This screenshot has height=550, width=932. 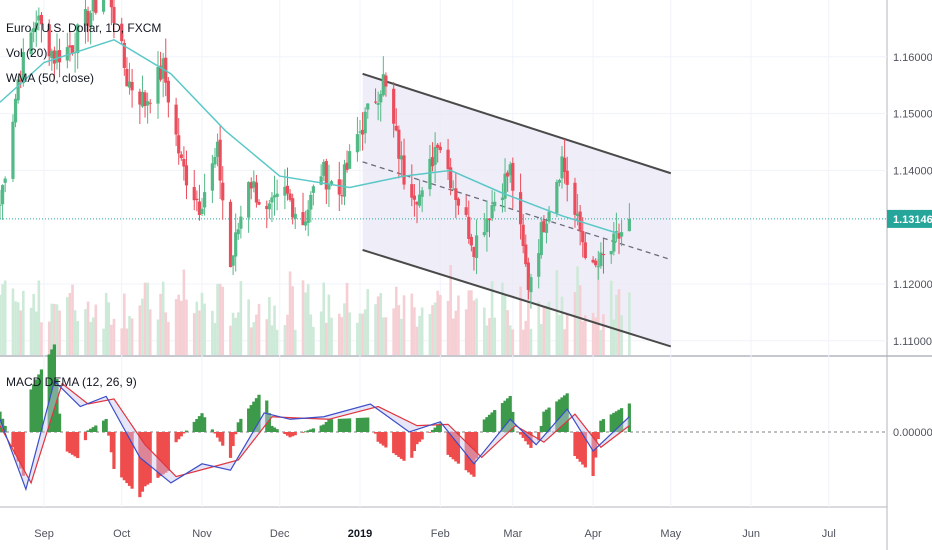 I want to click on time-tick-label: 2019, so click(x=360, y=534).